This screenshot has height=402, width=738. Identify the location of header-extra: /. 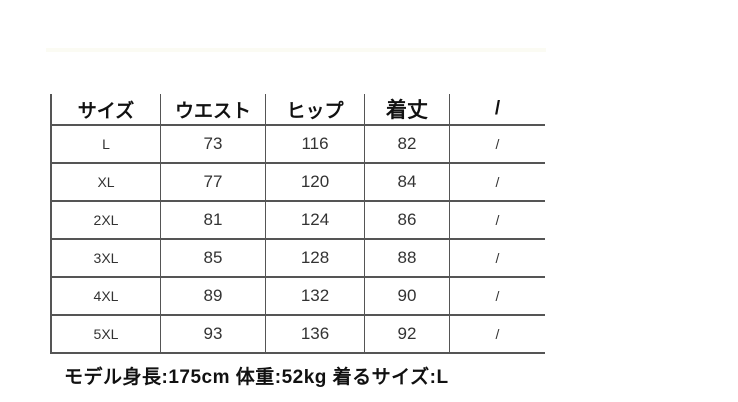
(497, 110).